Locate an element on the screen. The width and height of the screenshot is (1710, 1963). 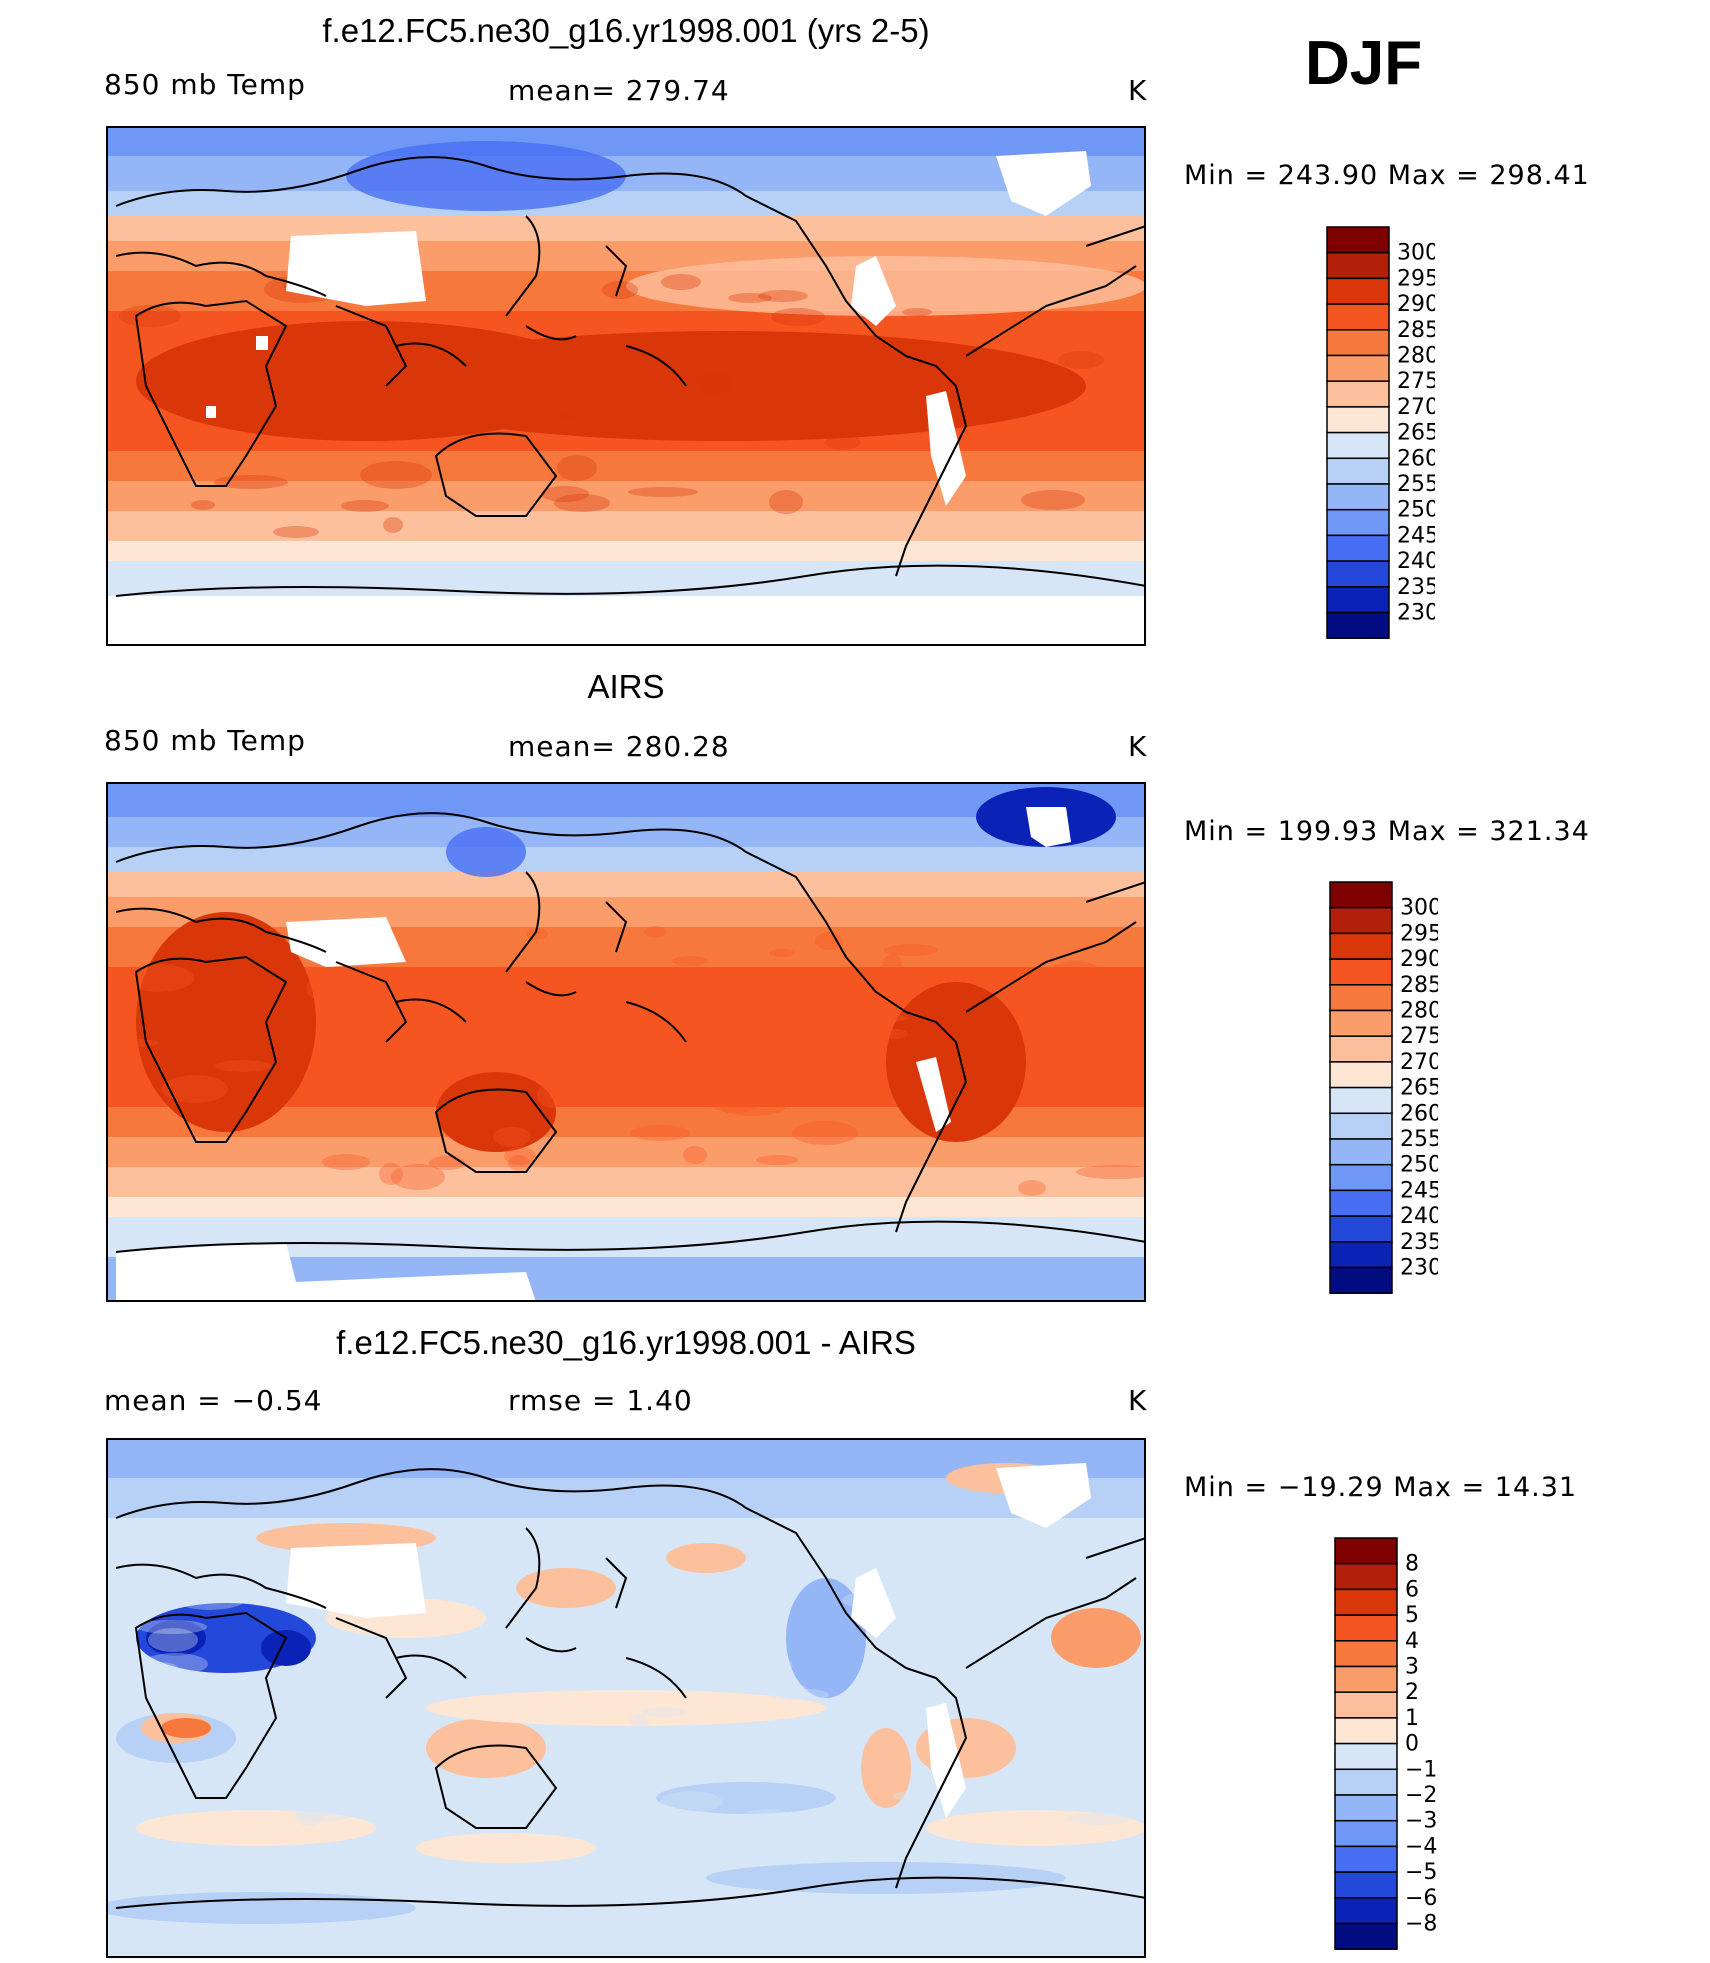
colorbar-tick-label: 265 is located at coordinates (1419, 1088).